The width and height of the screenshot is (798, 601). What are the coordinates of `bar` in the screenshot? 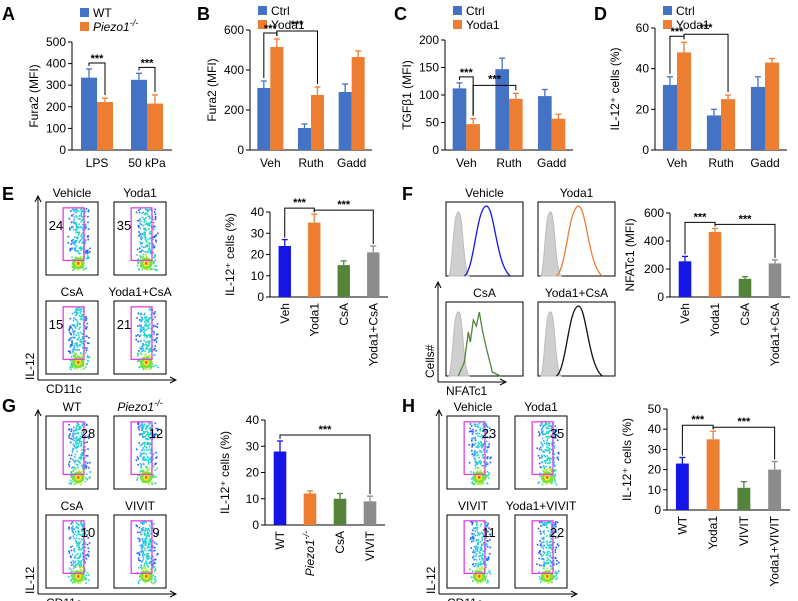 It's located at (545, 123).